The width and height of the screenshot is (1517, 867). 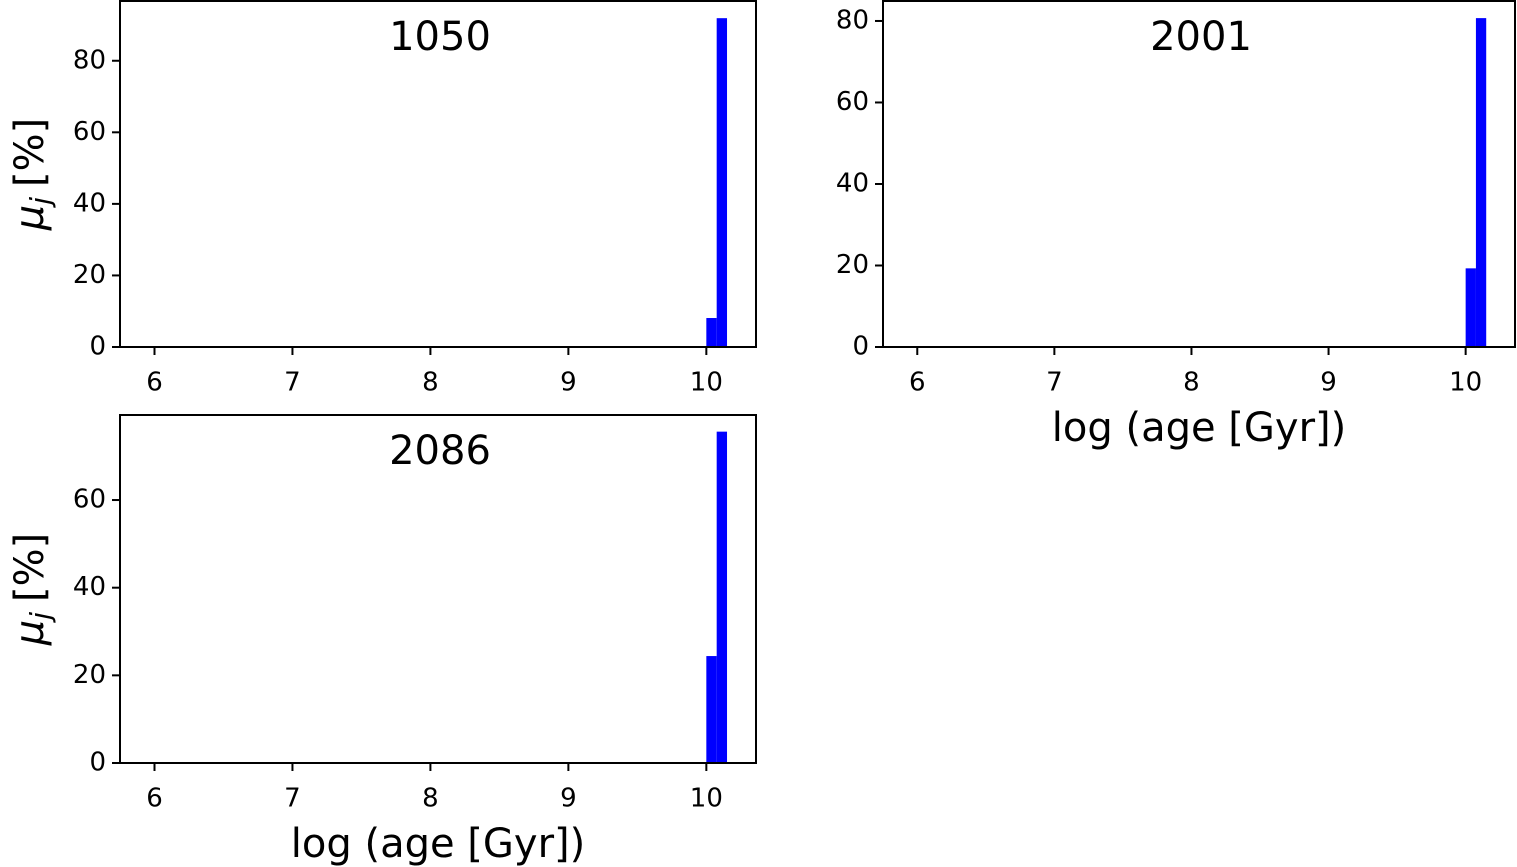 I want to click on subplot-title: 2086, so click(x=440, y=451).